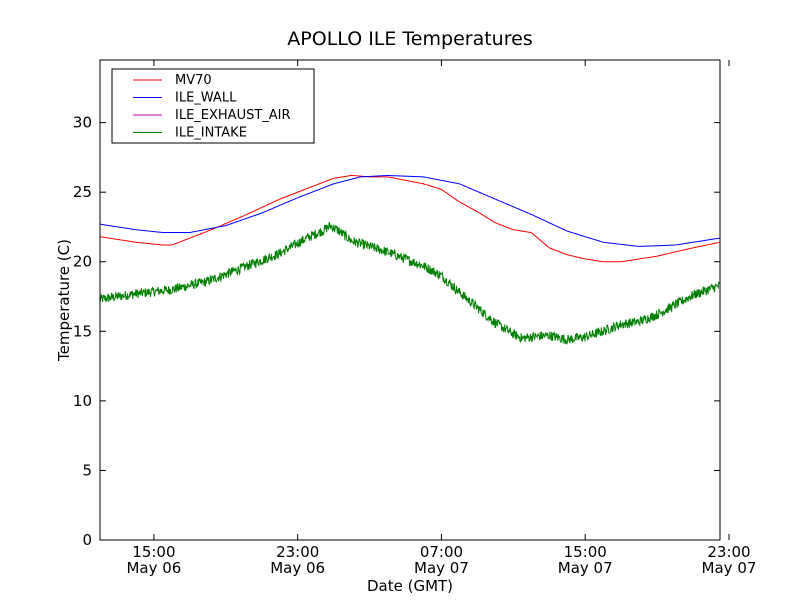 The image size is (800, 600). What do you see at coordinates (233, 115) in the screenshot?
I see `legend-label: ILE_EXHAUST_AIR` at bounding box center [233, 115].